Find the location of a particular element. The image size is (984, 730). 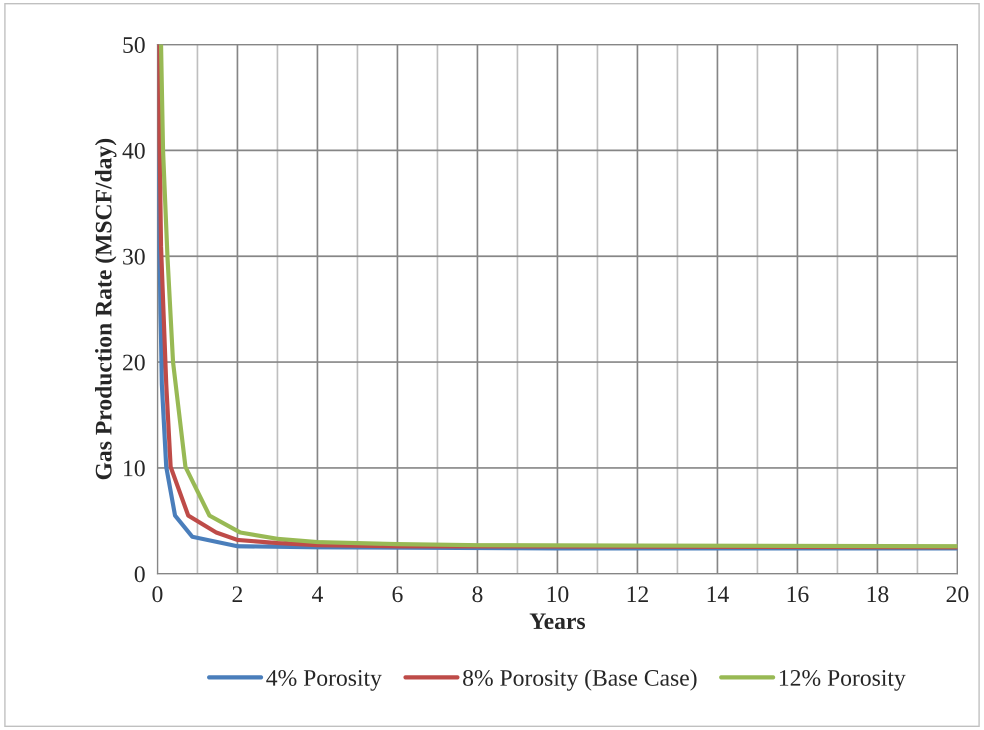

x-tick-label: 14 is located at coordinates (718, 594).